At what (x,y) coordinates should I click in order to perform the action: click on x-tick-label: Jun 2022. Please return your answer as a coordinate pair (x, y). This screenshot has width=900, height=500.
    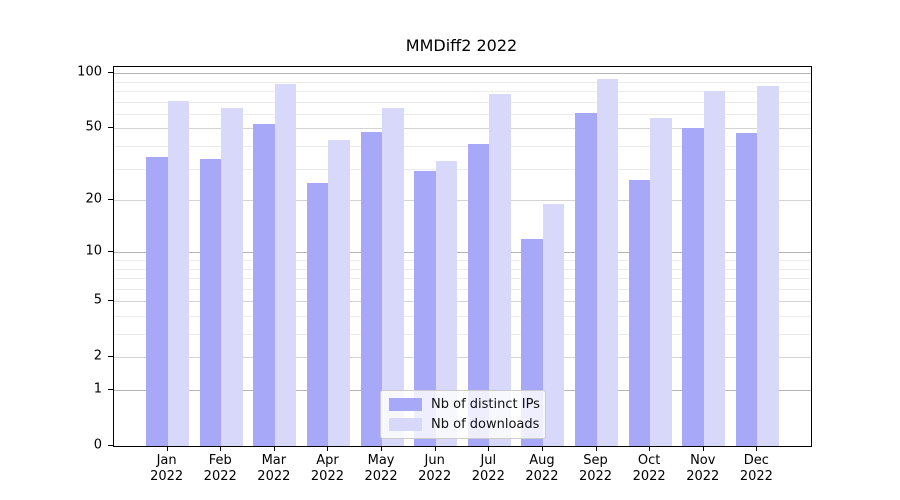
    Looking at the image, I should click on (435, 469).